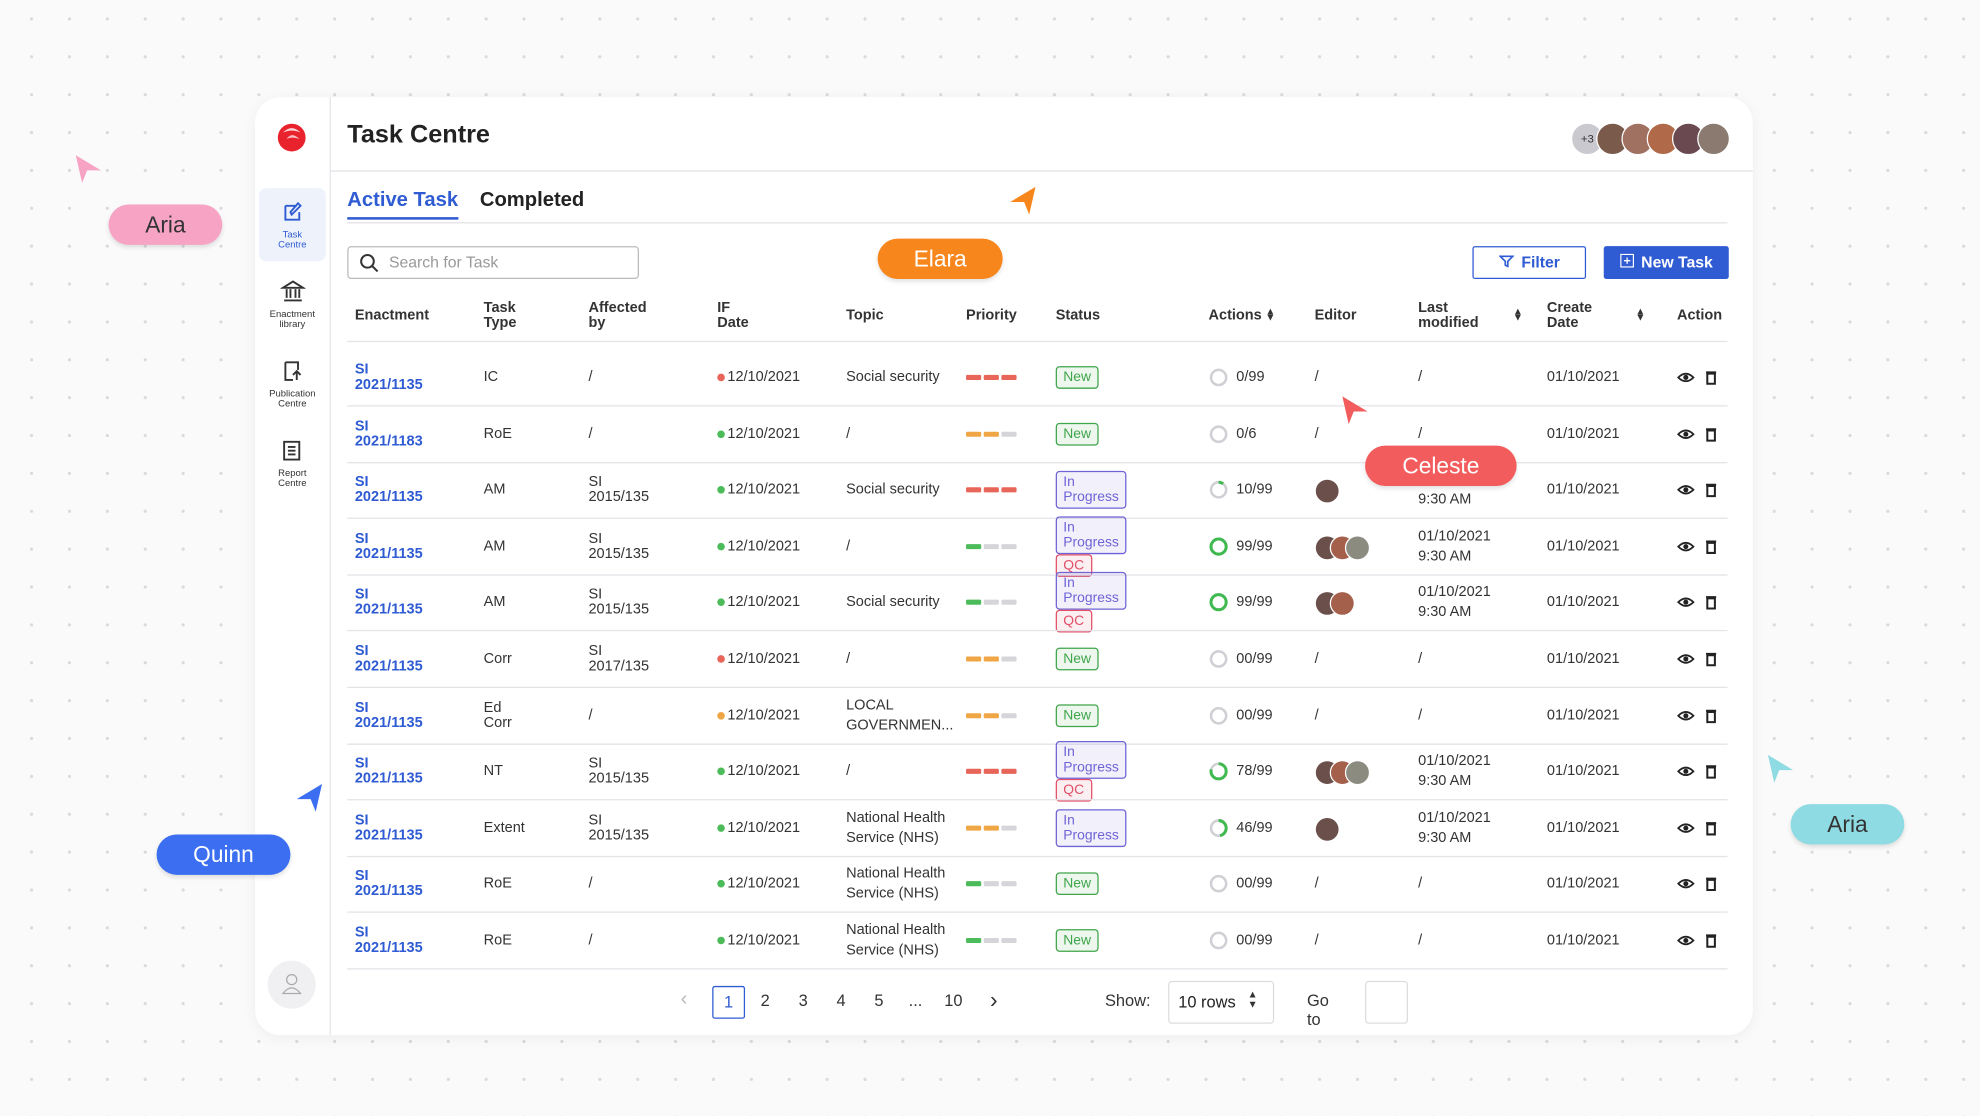 The image size is (1980, 1116). Describe the element at coordinates (619, 828) in the screenshot. I see `affected-by: SI 2015/135` at that location.